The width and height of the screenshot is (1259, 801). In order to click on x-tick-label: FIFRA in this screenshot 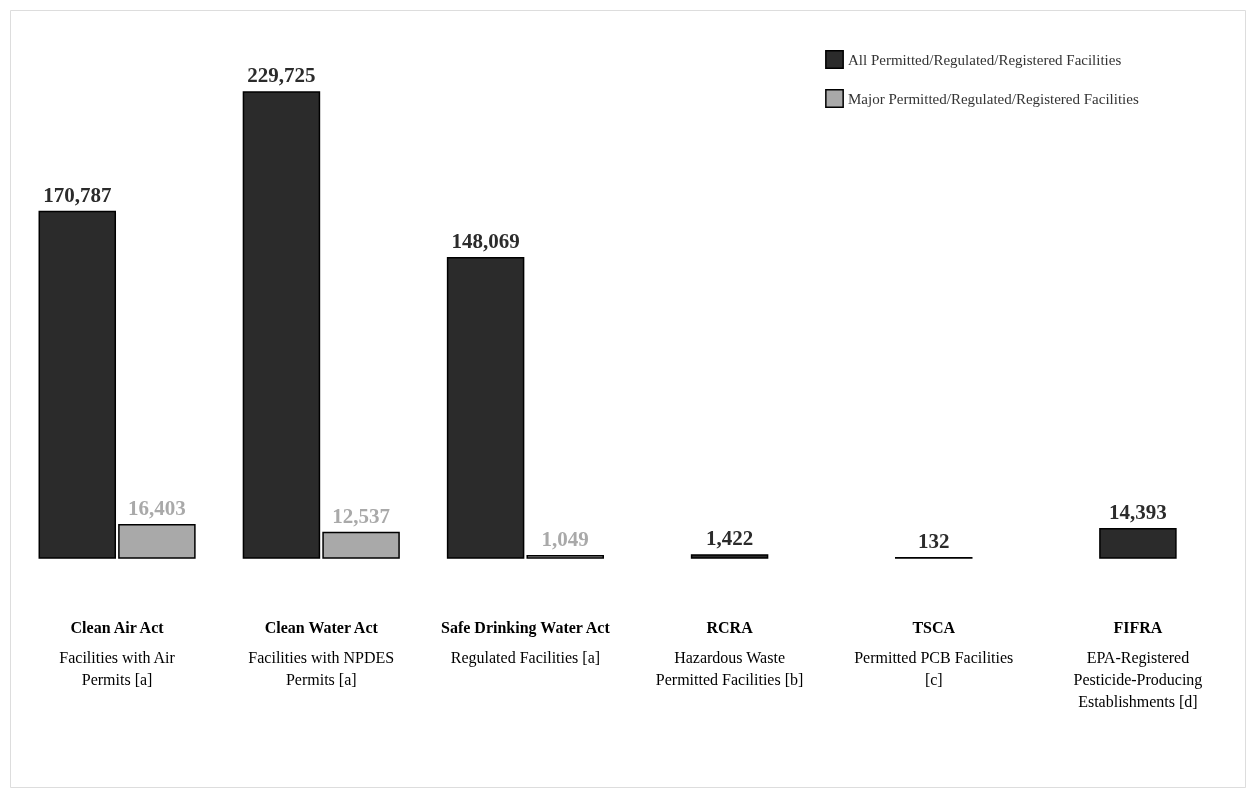, I will do `click(1138, 627)`.